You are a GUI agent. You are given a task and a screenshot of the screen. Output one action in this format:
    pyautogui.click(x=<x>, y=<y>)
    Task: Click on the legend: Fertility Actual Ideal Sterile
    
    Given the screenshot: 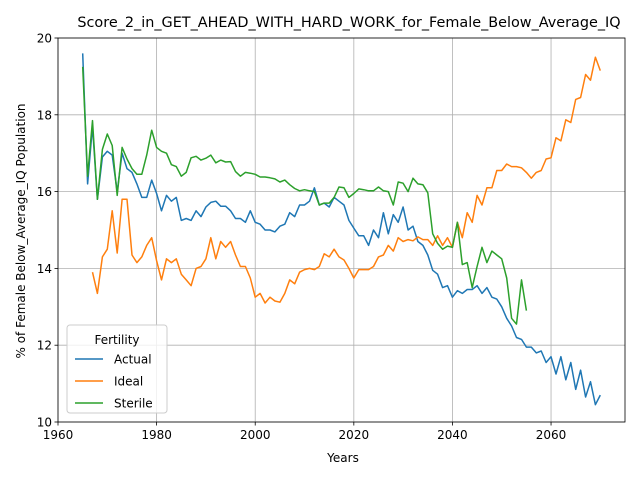 What is the action you would take?
    pyautogui.click(x=117, y=369)
    